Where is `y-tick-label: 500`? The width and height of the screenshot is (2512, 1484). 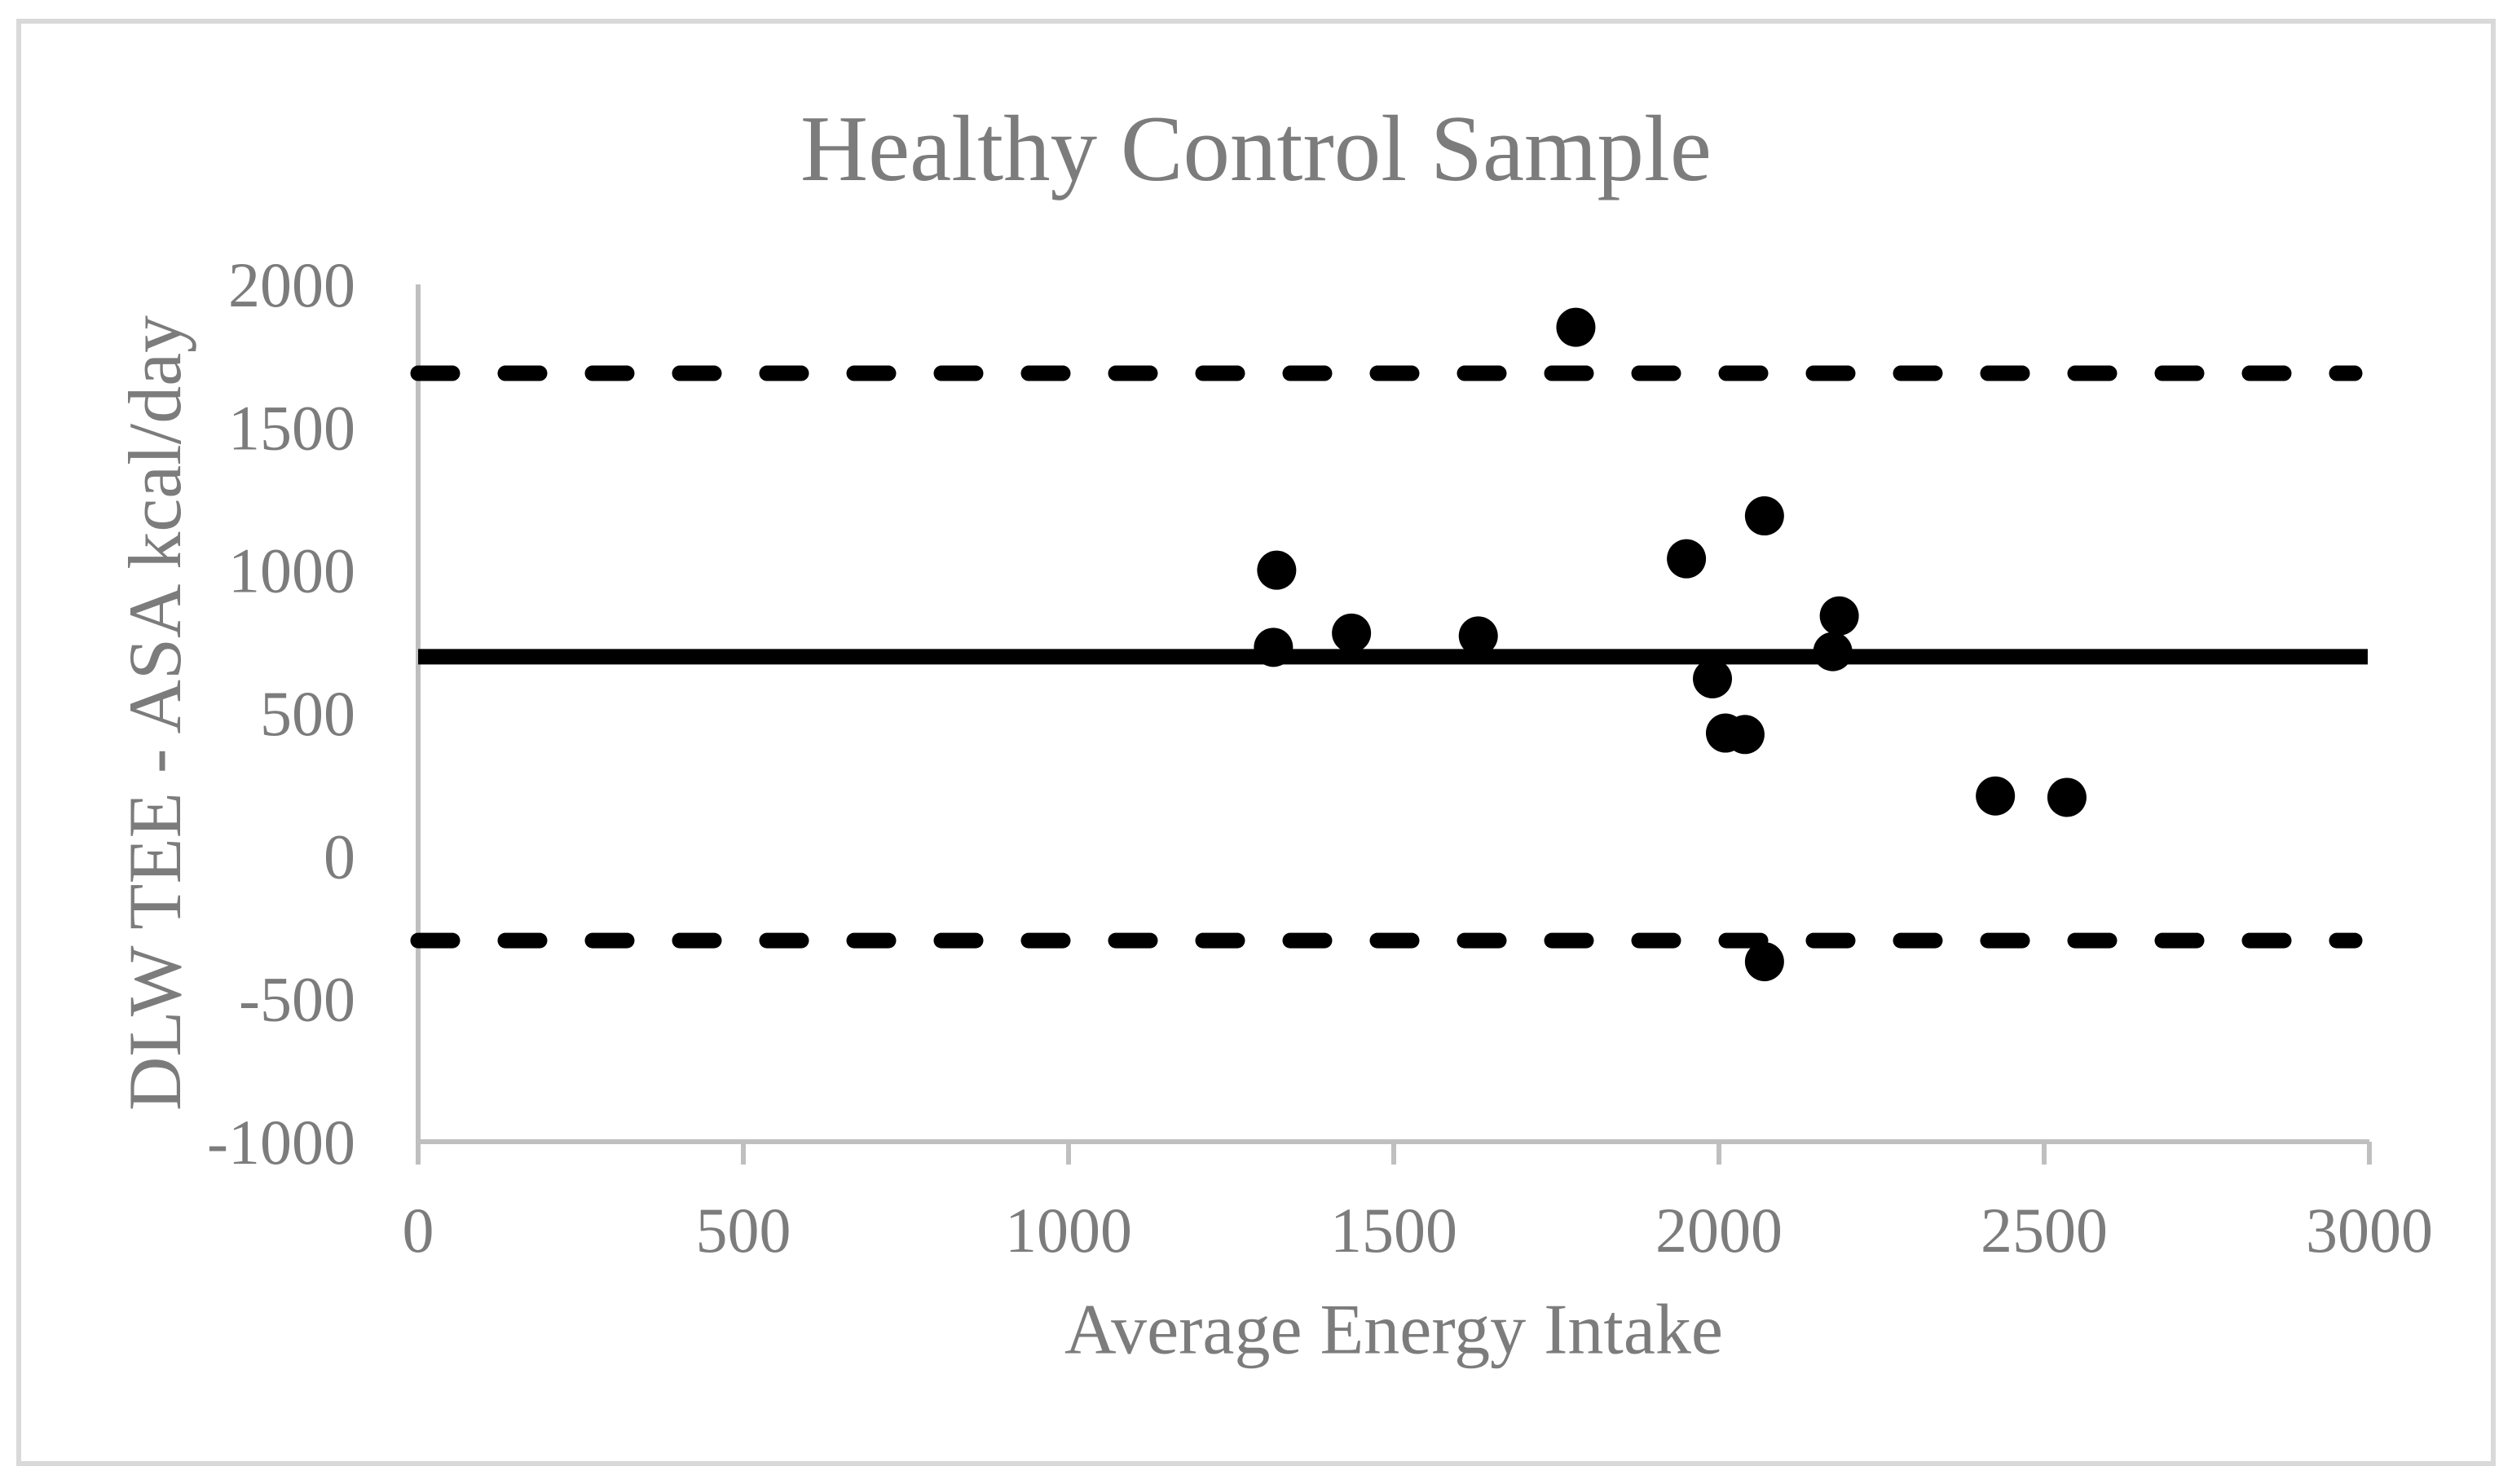 y-tick-label: 500 is located at coordinates (307, 713).